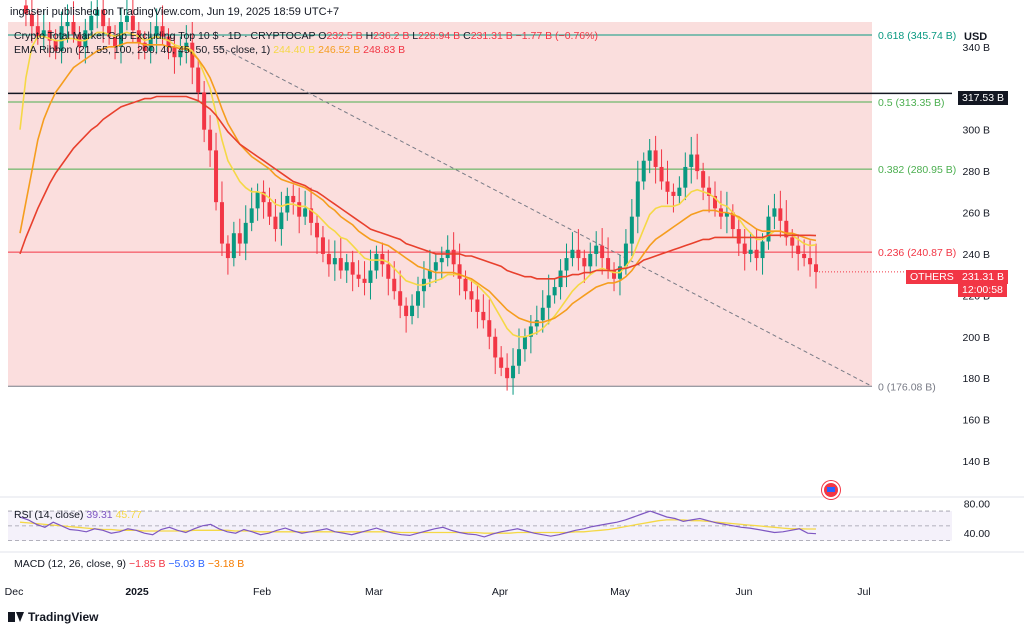  Describe the element at coordinates (976, 37) in the screenshot. I see `currency-label: USD` at that location.